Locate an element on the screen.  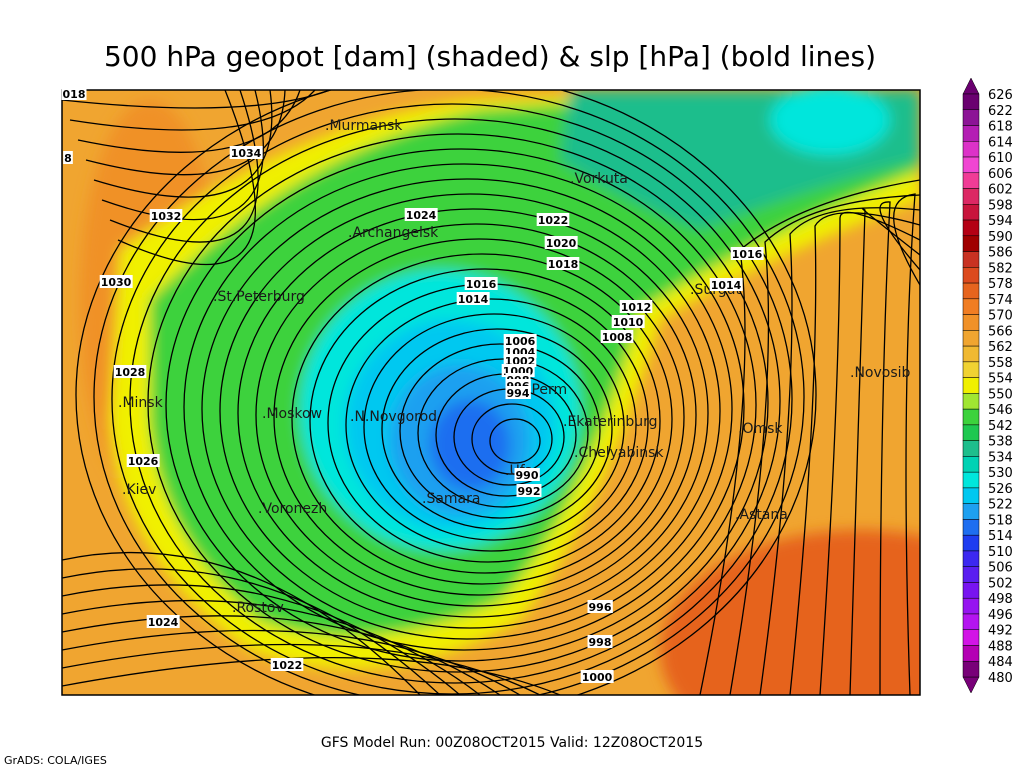
colorbar-label: 542 is located at coordinates (1000, 426).